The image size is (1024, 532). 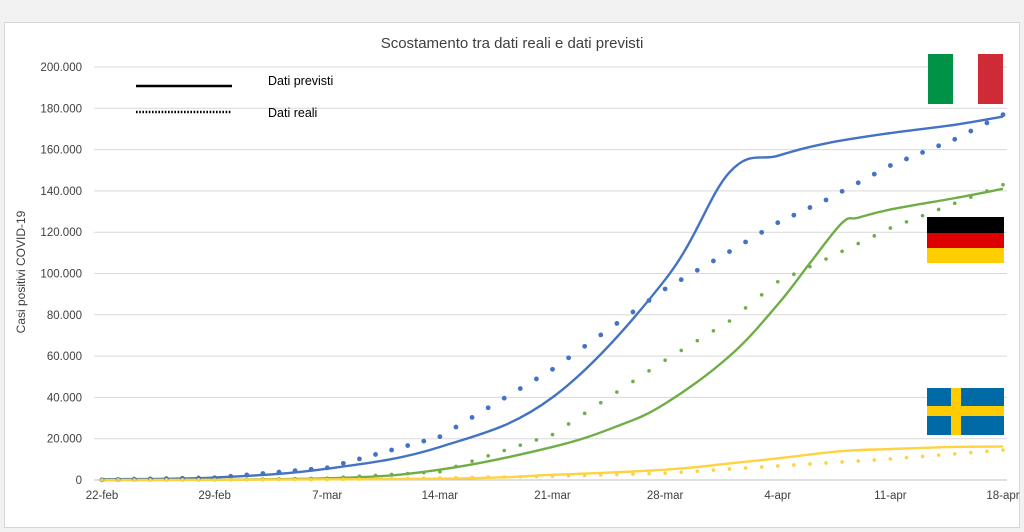 I want to click on y-tick-label: 140.000, so click(x=61, y=192).